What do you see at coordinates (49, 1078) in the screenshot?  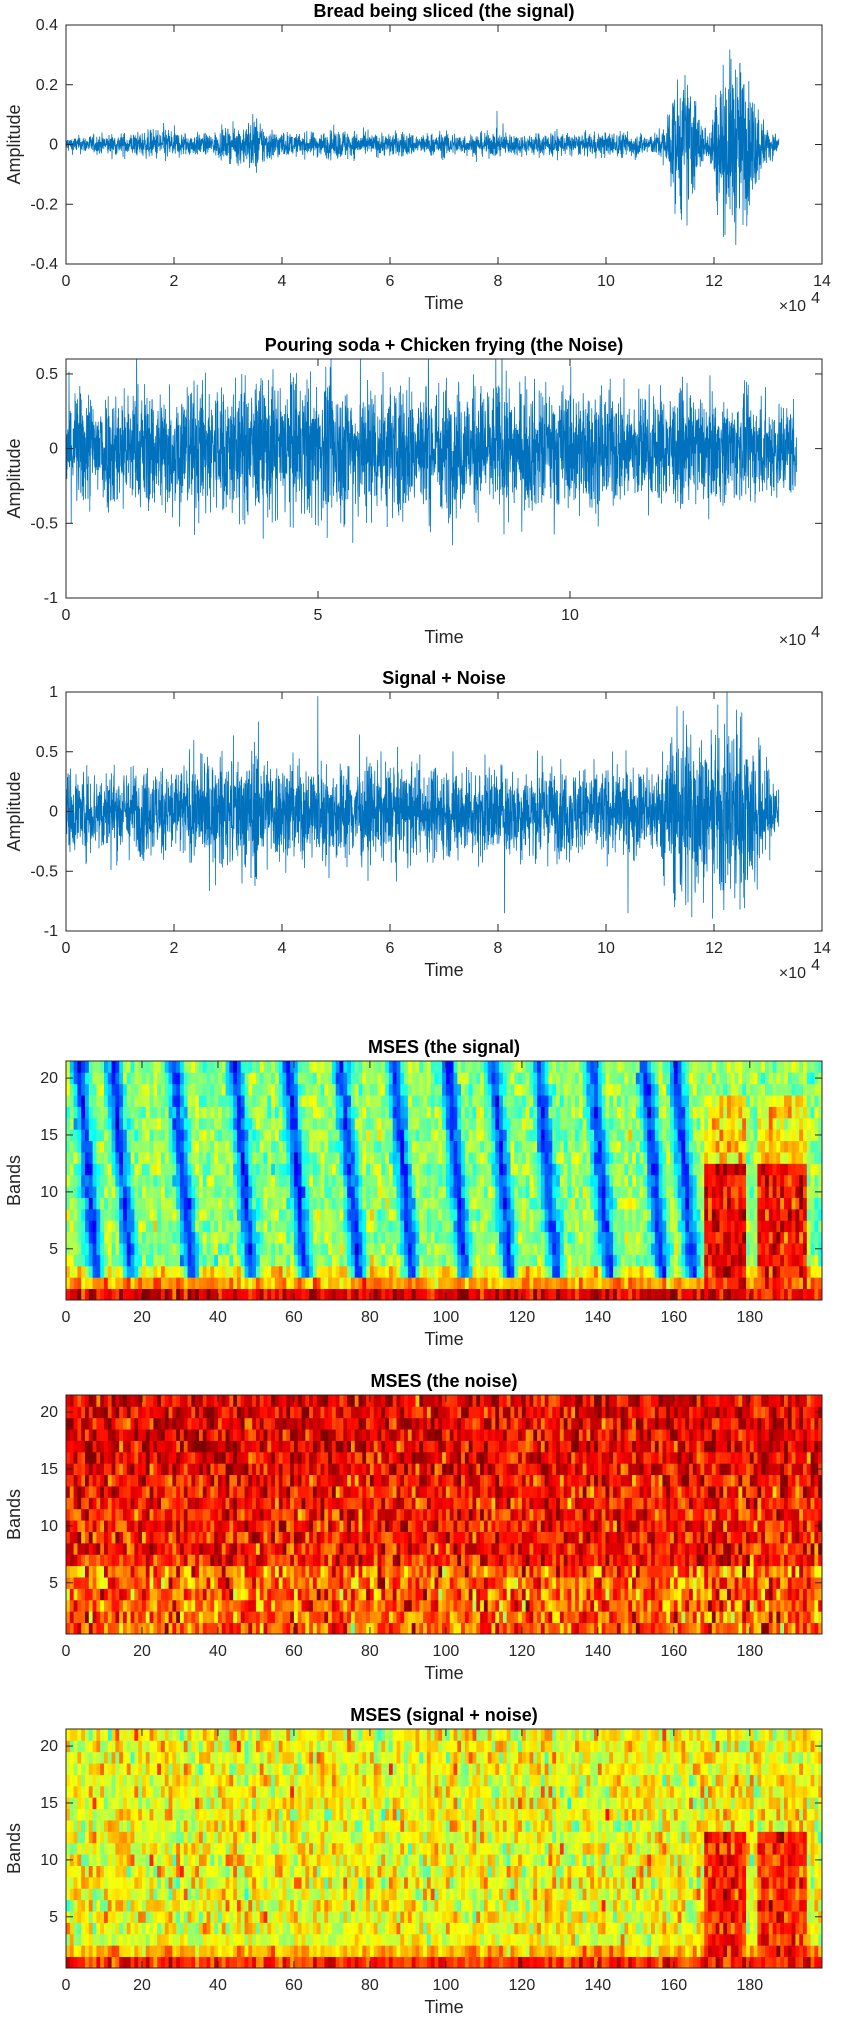 I see `y-tick-label: 20` at bounding box center [49, 1078].